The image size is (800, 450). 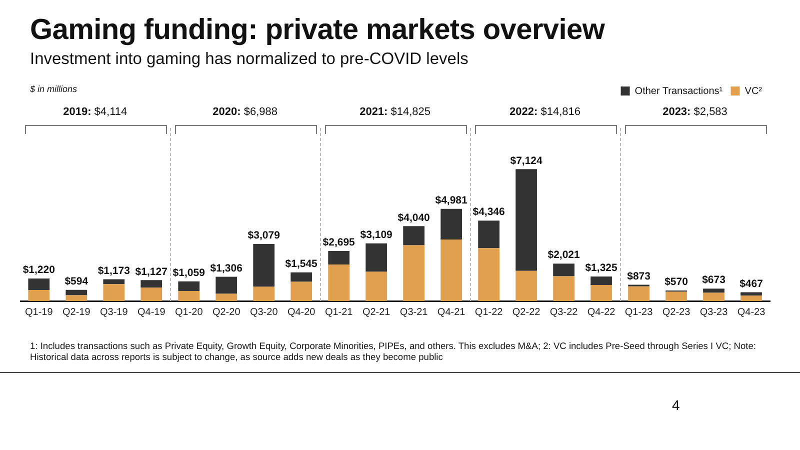 What do you see at coordinates (76, 282) in the screenshot?
I see `annotation: $594` at bounding box center [76, 282].